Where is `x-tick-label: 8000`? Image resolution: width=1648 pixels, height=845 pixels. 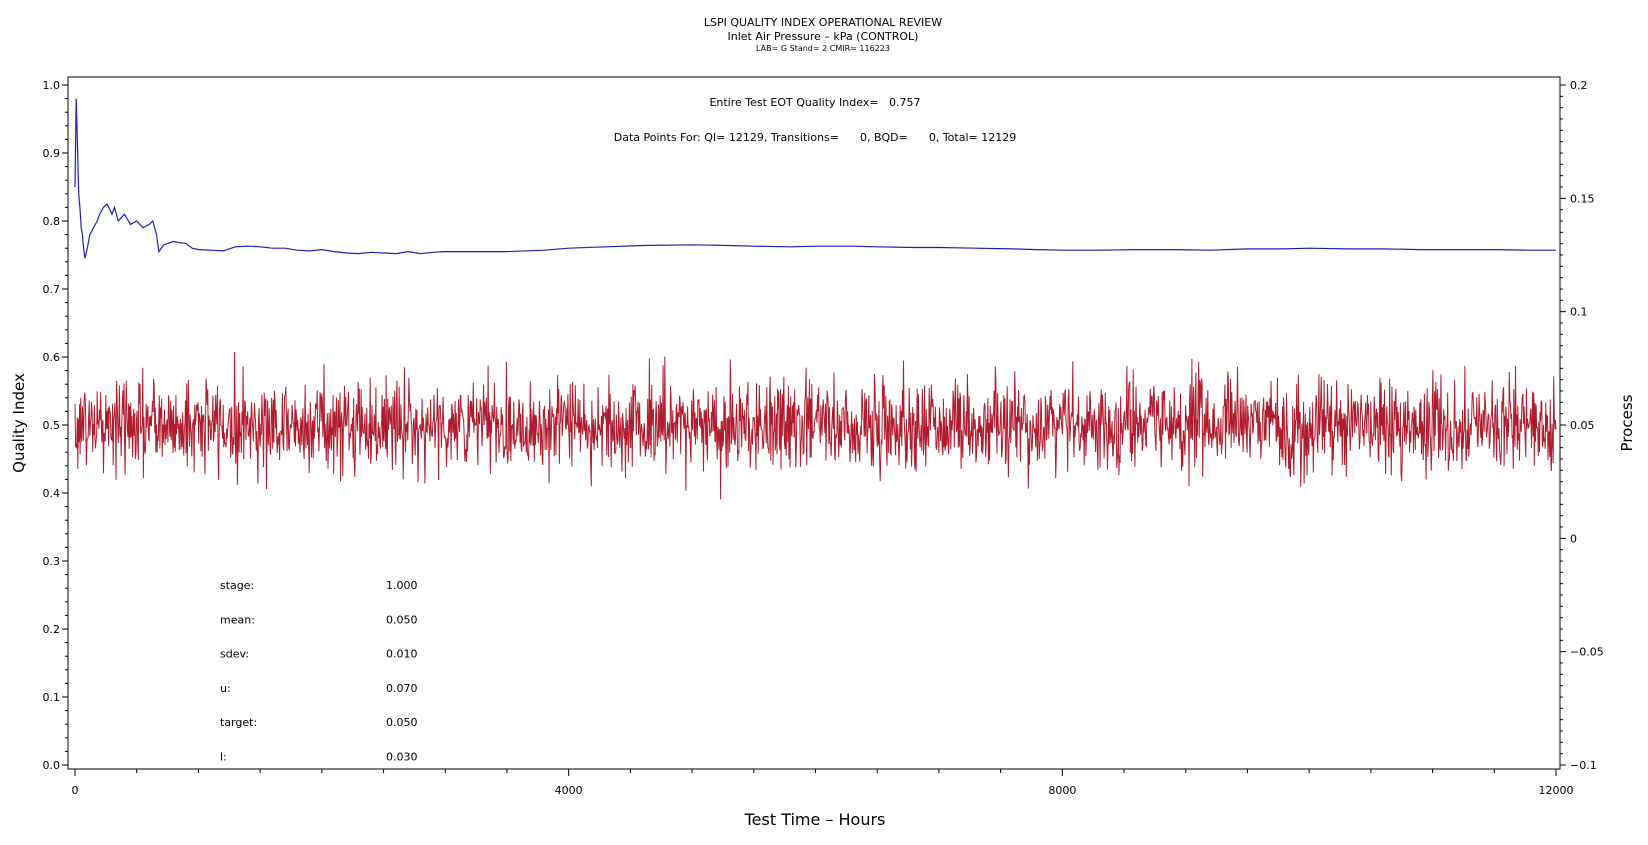 x-tick-label: 8000 is located at coordinates (1062, 790).